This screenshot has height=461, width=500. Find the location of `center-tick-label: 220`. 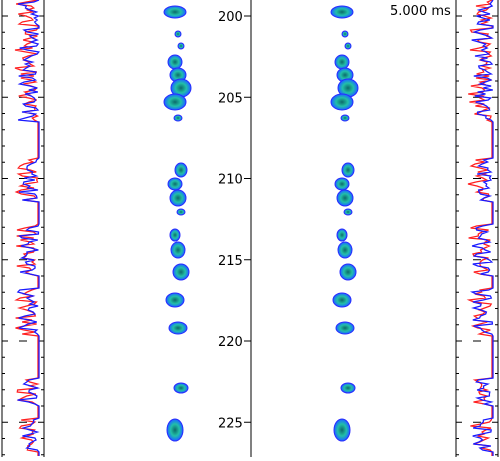

center-tick-label: 220 is located at coordinates (230, 342).